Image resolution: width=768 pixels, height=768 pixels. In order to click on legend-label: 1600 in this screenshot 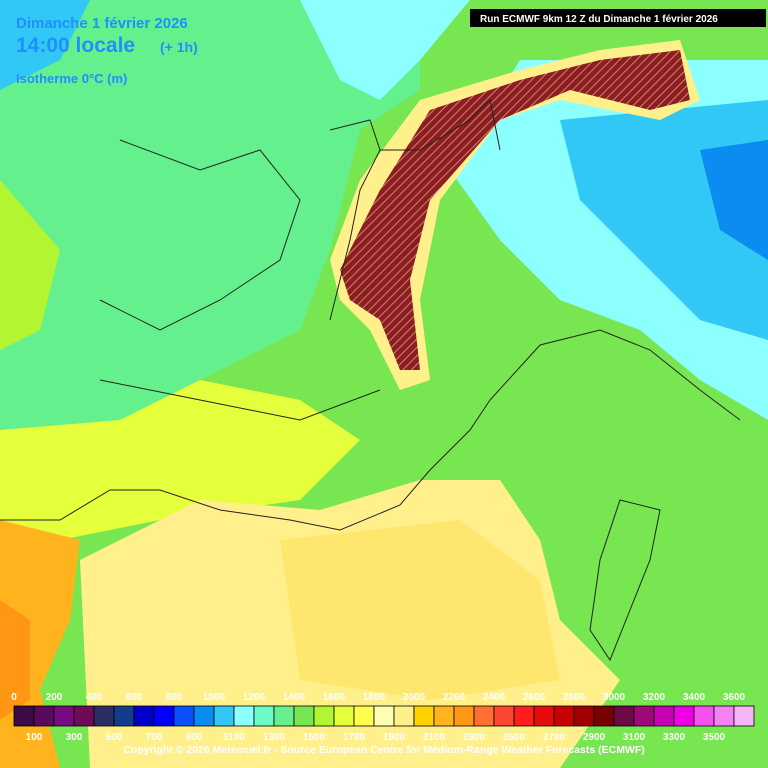, I will do `click(334, 697)`.